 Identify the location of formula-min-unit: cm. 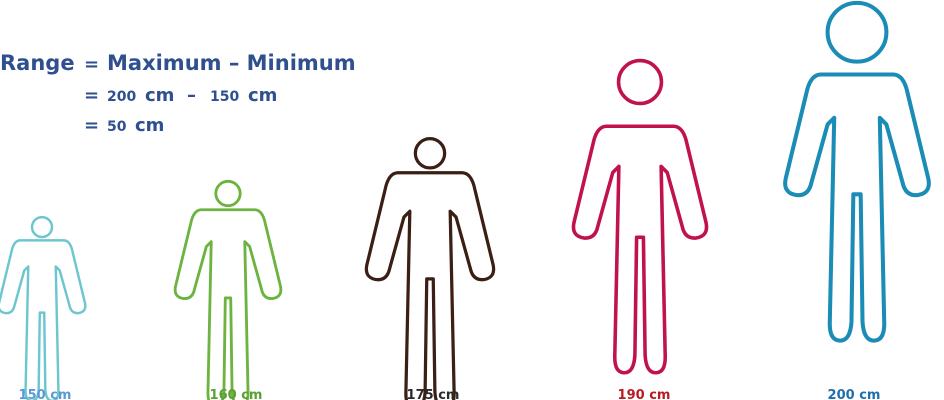
(262, 95).